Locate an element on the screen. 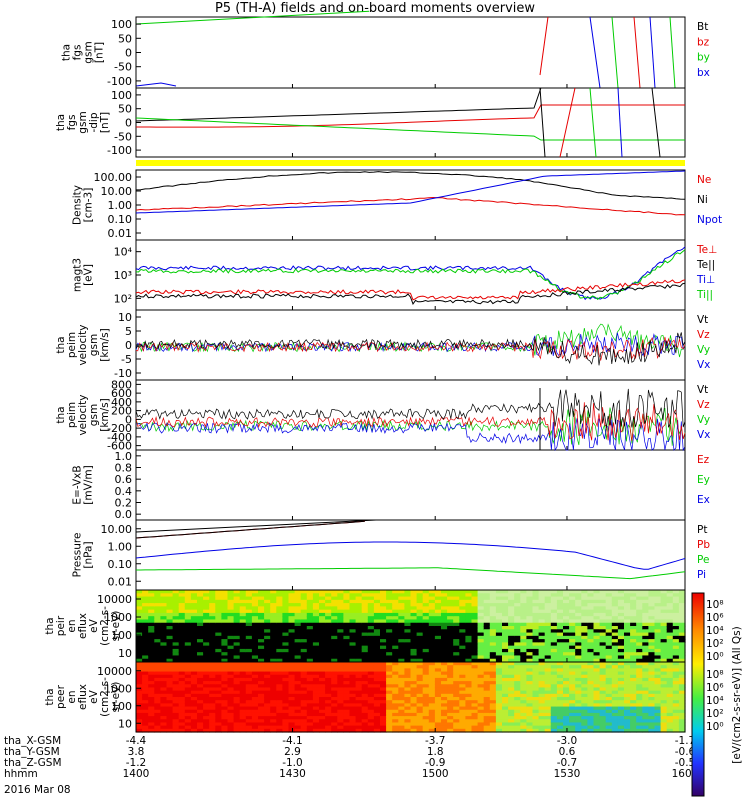 The height and width of the screenshot is (800, 750). legend-Vx: Vx is located at coordinates (703, 435).